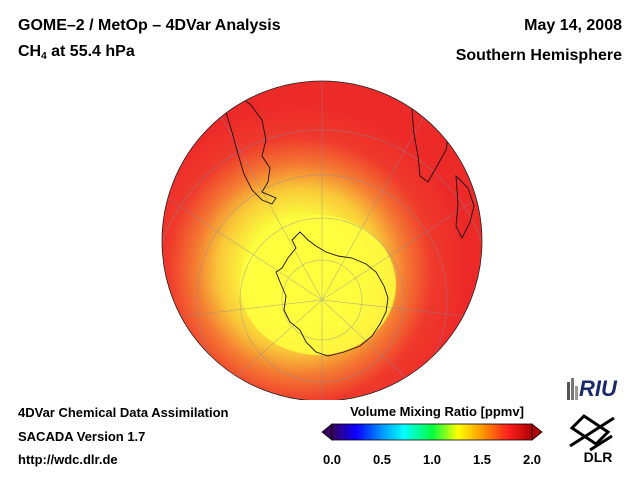  I want to click on date-label: May 14, 2008, so click(573, 25).